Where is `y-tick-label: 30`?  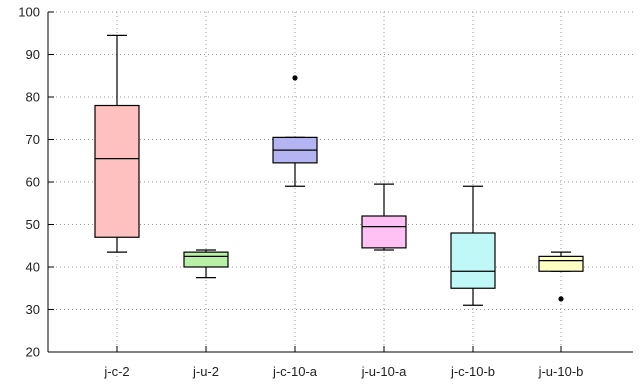
y-tick-label: 30 is located at coordinates (33, 309).